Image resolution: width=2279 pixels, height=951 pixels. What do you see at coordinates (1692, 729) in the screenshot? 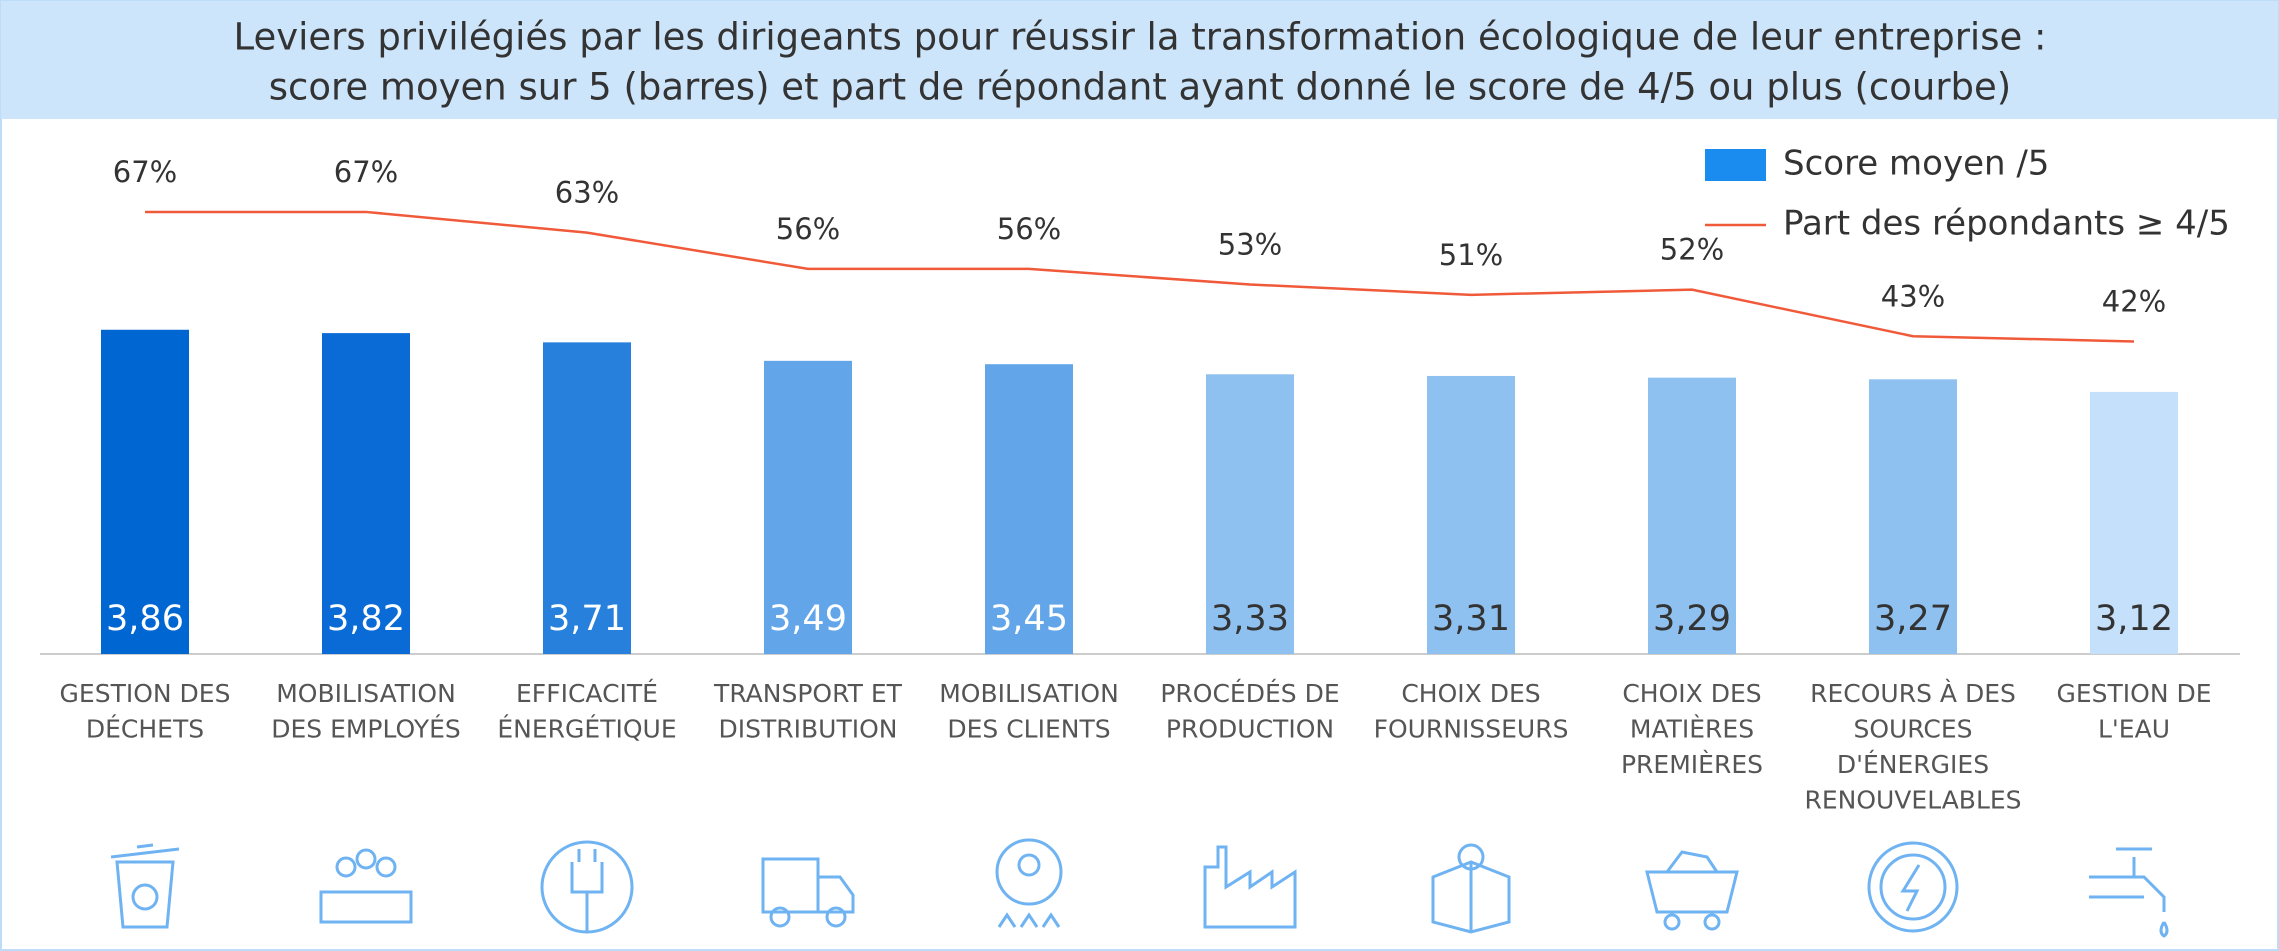
I see `x-tick-label: MATIÈRES` at bounding box center [1692, 729].